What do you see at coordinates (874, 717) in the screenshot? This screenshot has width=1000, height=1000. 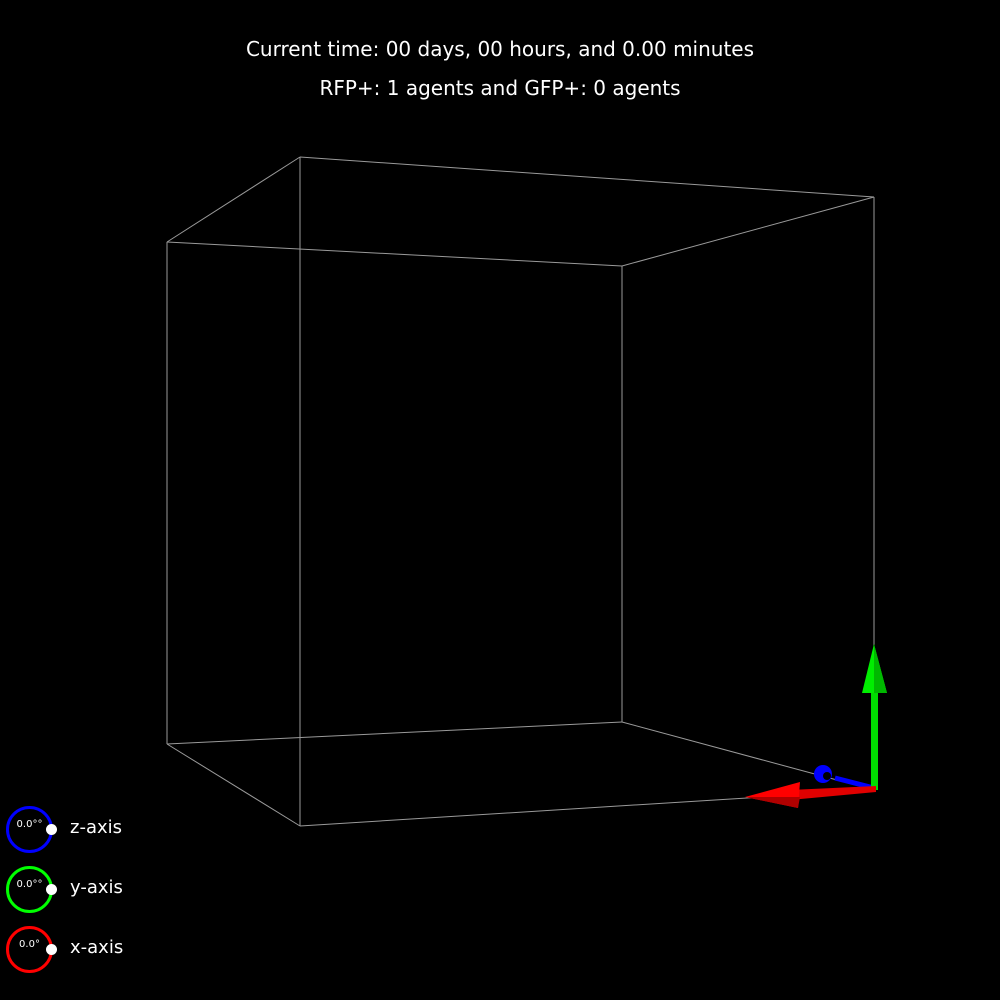 I see `y-axis-arrow` at bounding box center [874, 717].